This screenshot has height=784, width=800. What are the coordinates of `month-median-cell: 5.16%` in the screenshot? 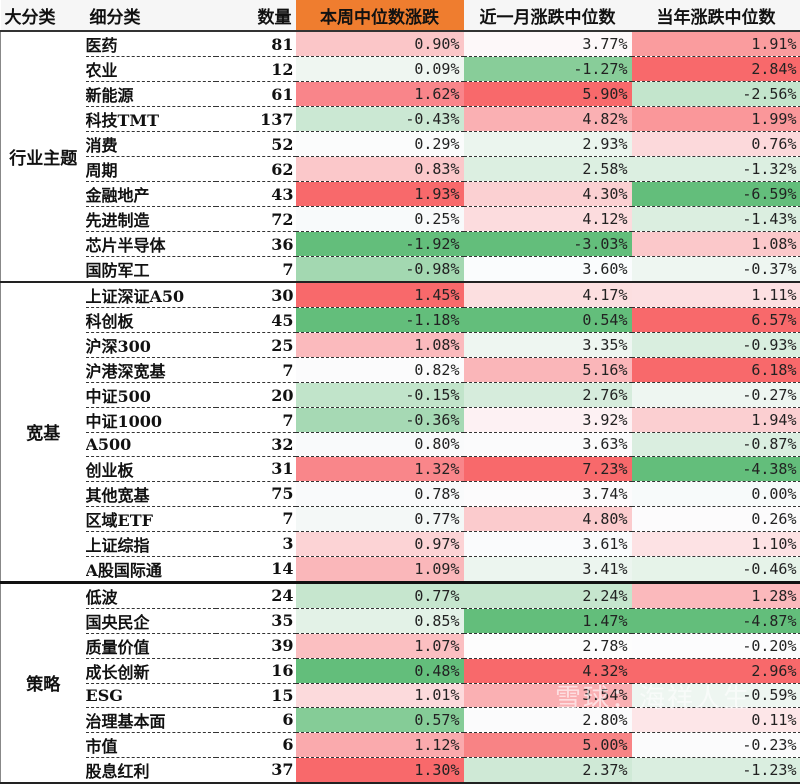 It's located at (548, 370).